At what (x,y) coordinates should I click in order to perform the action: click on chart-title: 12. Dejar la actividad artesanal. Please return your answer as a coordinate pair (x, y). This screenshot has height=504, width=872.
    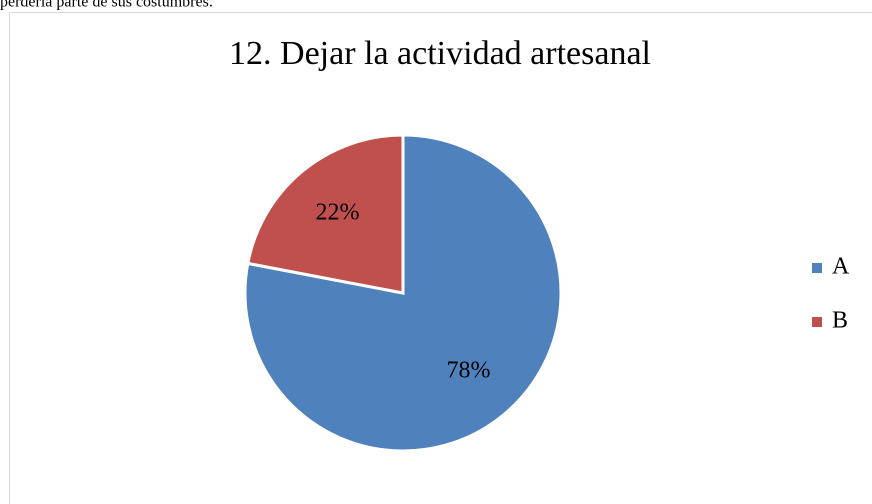
    Looking at the image, I should click on (440, 53).